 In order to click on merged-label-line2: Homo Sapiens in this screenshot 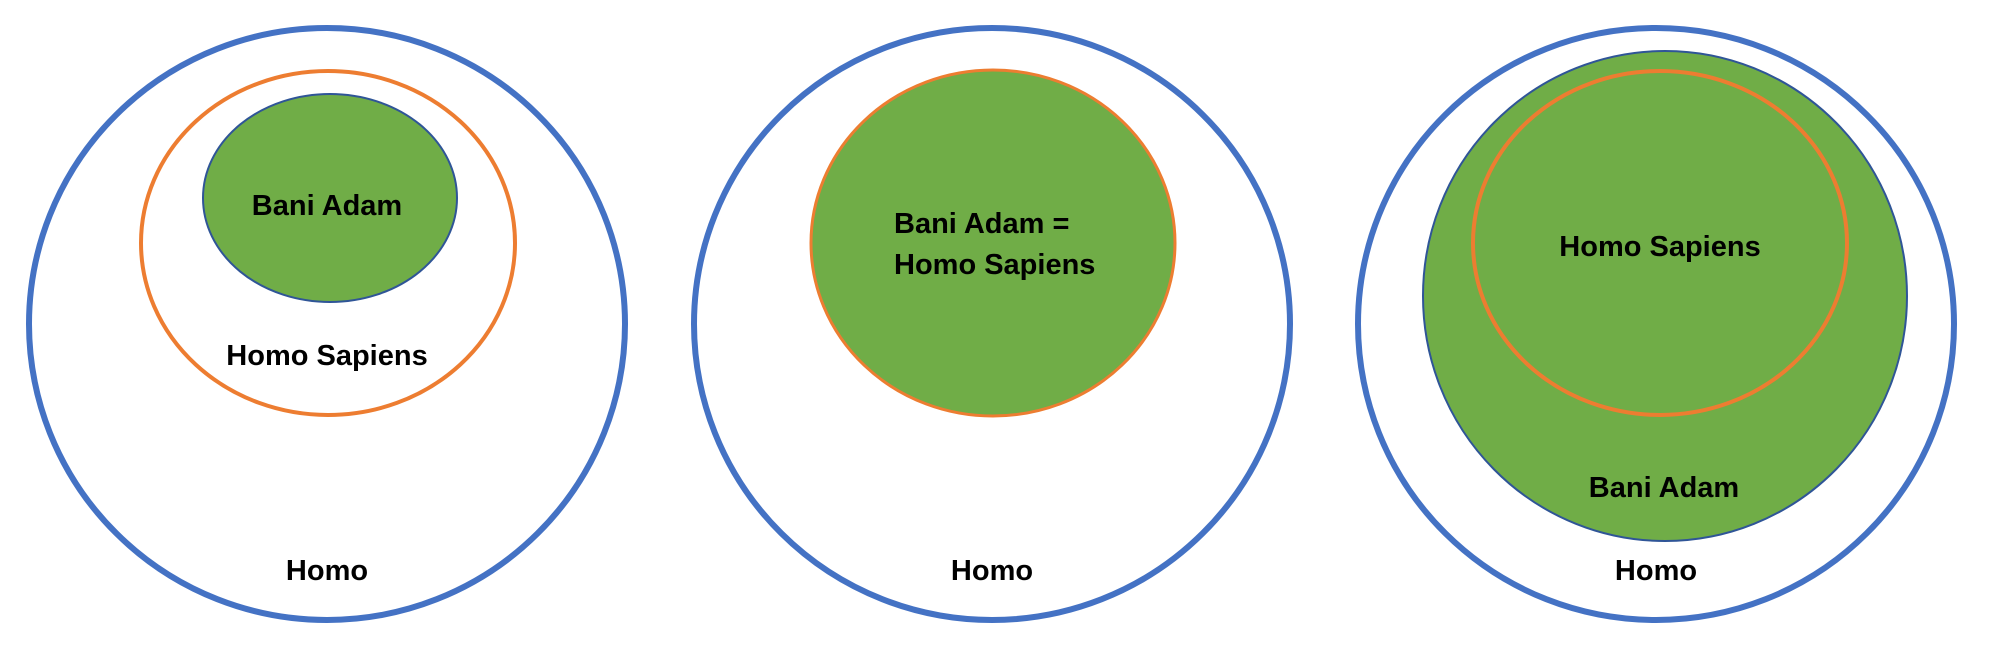, I will do `click(994, 265)`.